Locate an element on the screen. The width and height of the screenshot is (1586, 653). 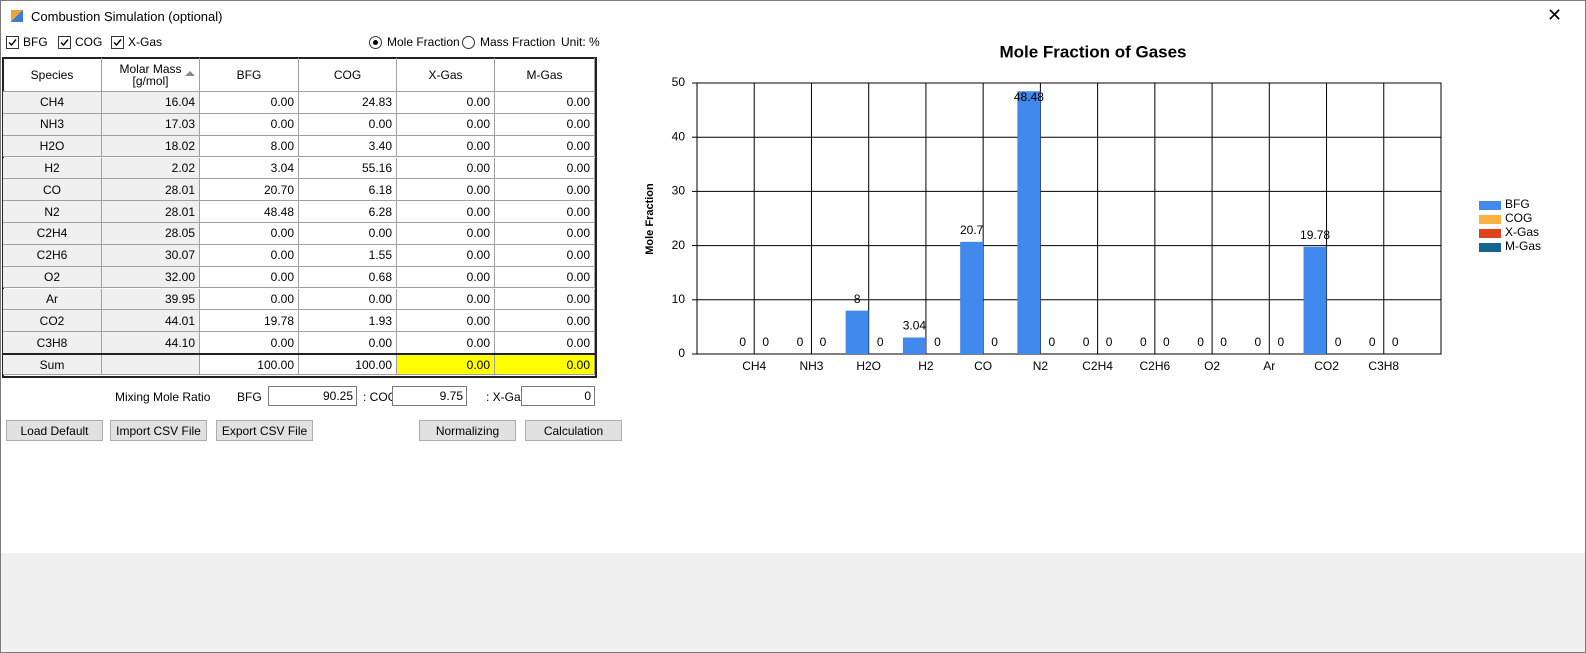
value-cell: 6.18 is located at coordinates (348, 190).